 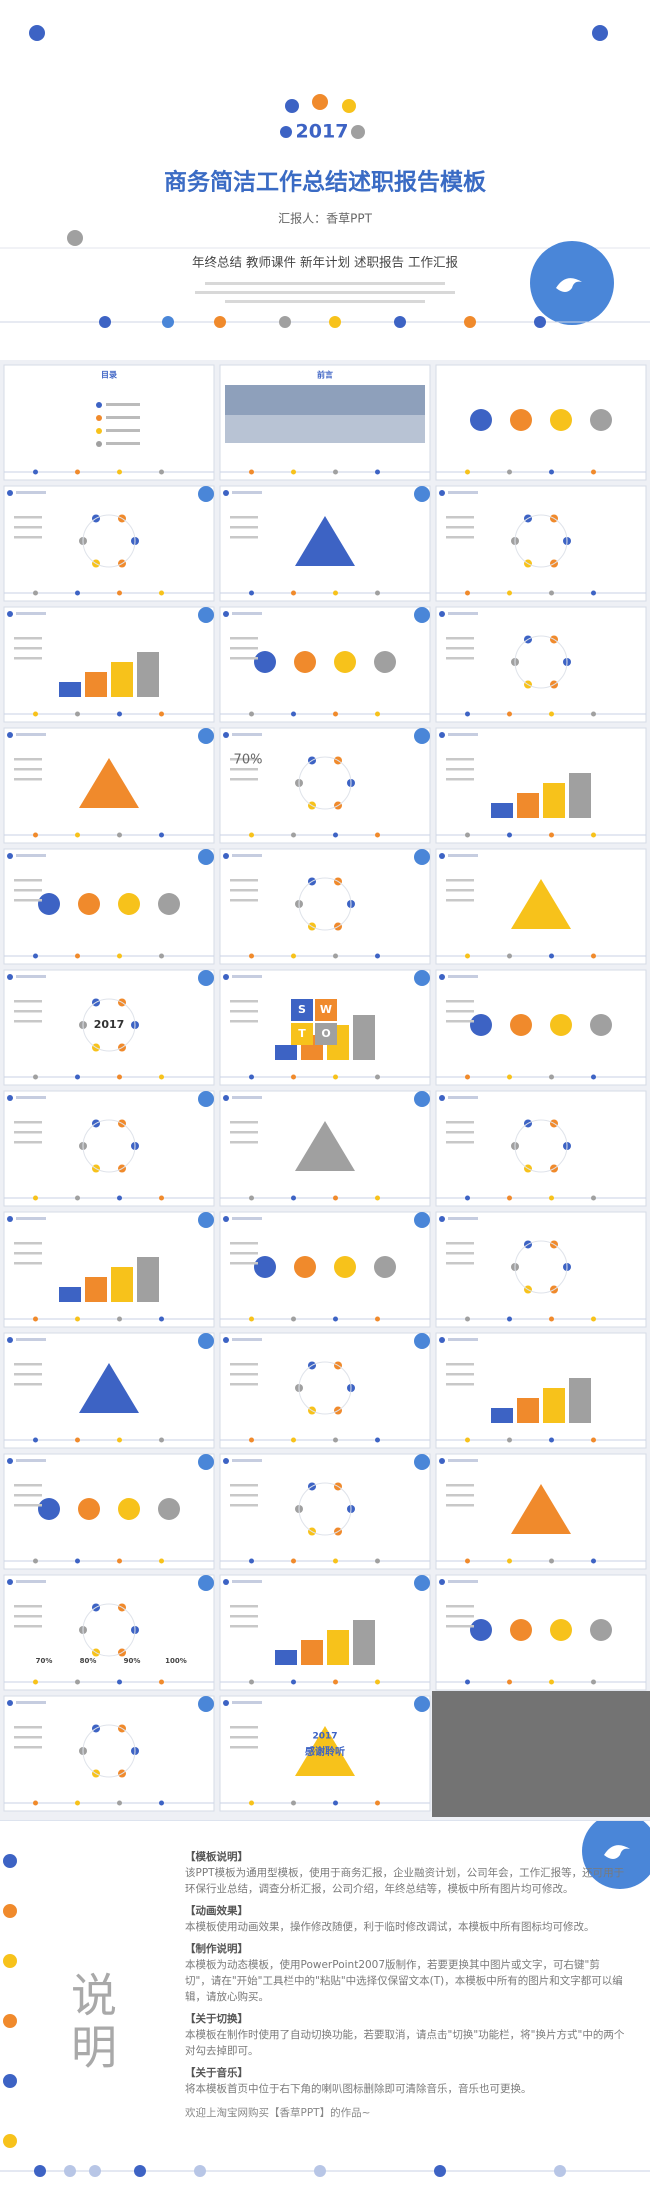 I want to click on section-body: 将本模板首页中位于右下角的喇叭图标删除即可清除音乐，音乐也可更换。, so click(x=358, y=2089).